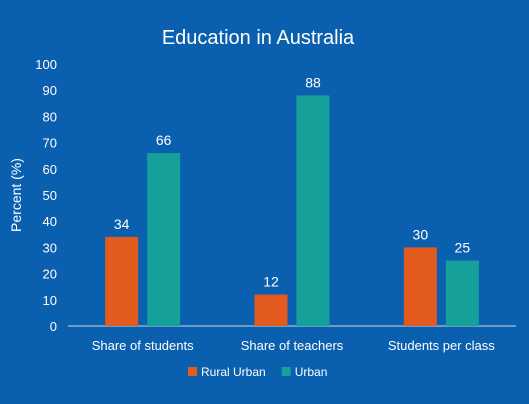  I want to click on data-label: 66, so click(164, 140).